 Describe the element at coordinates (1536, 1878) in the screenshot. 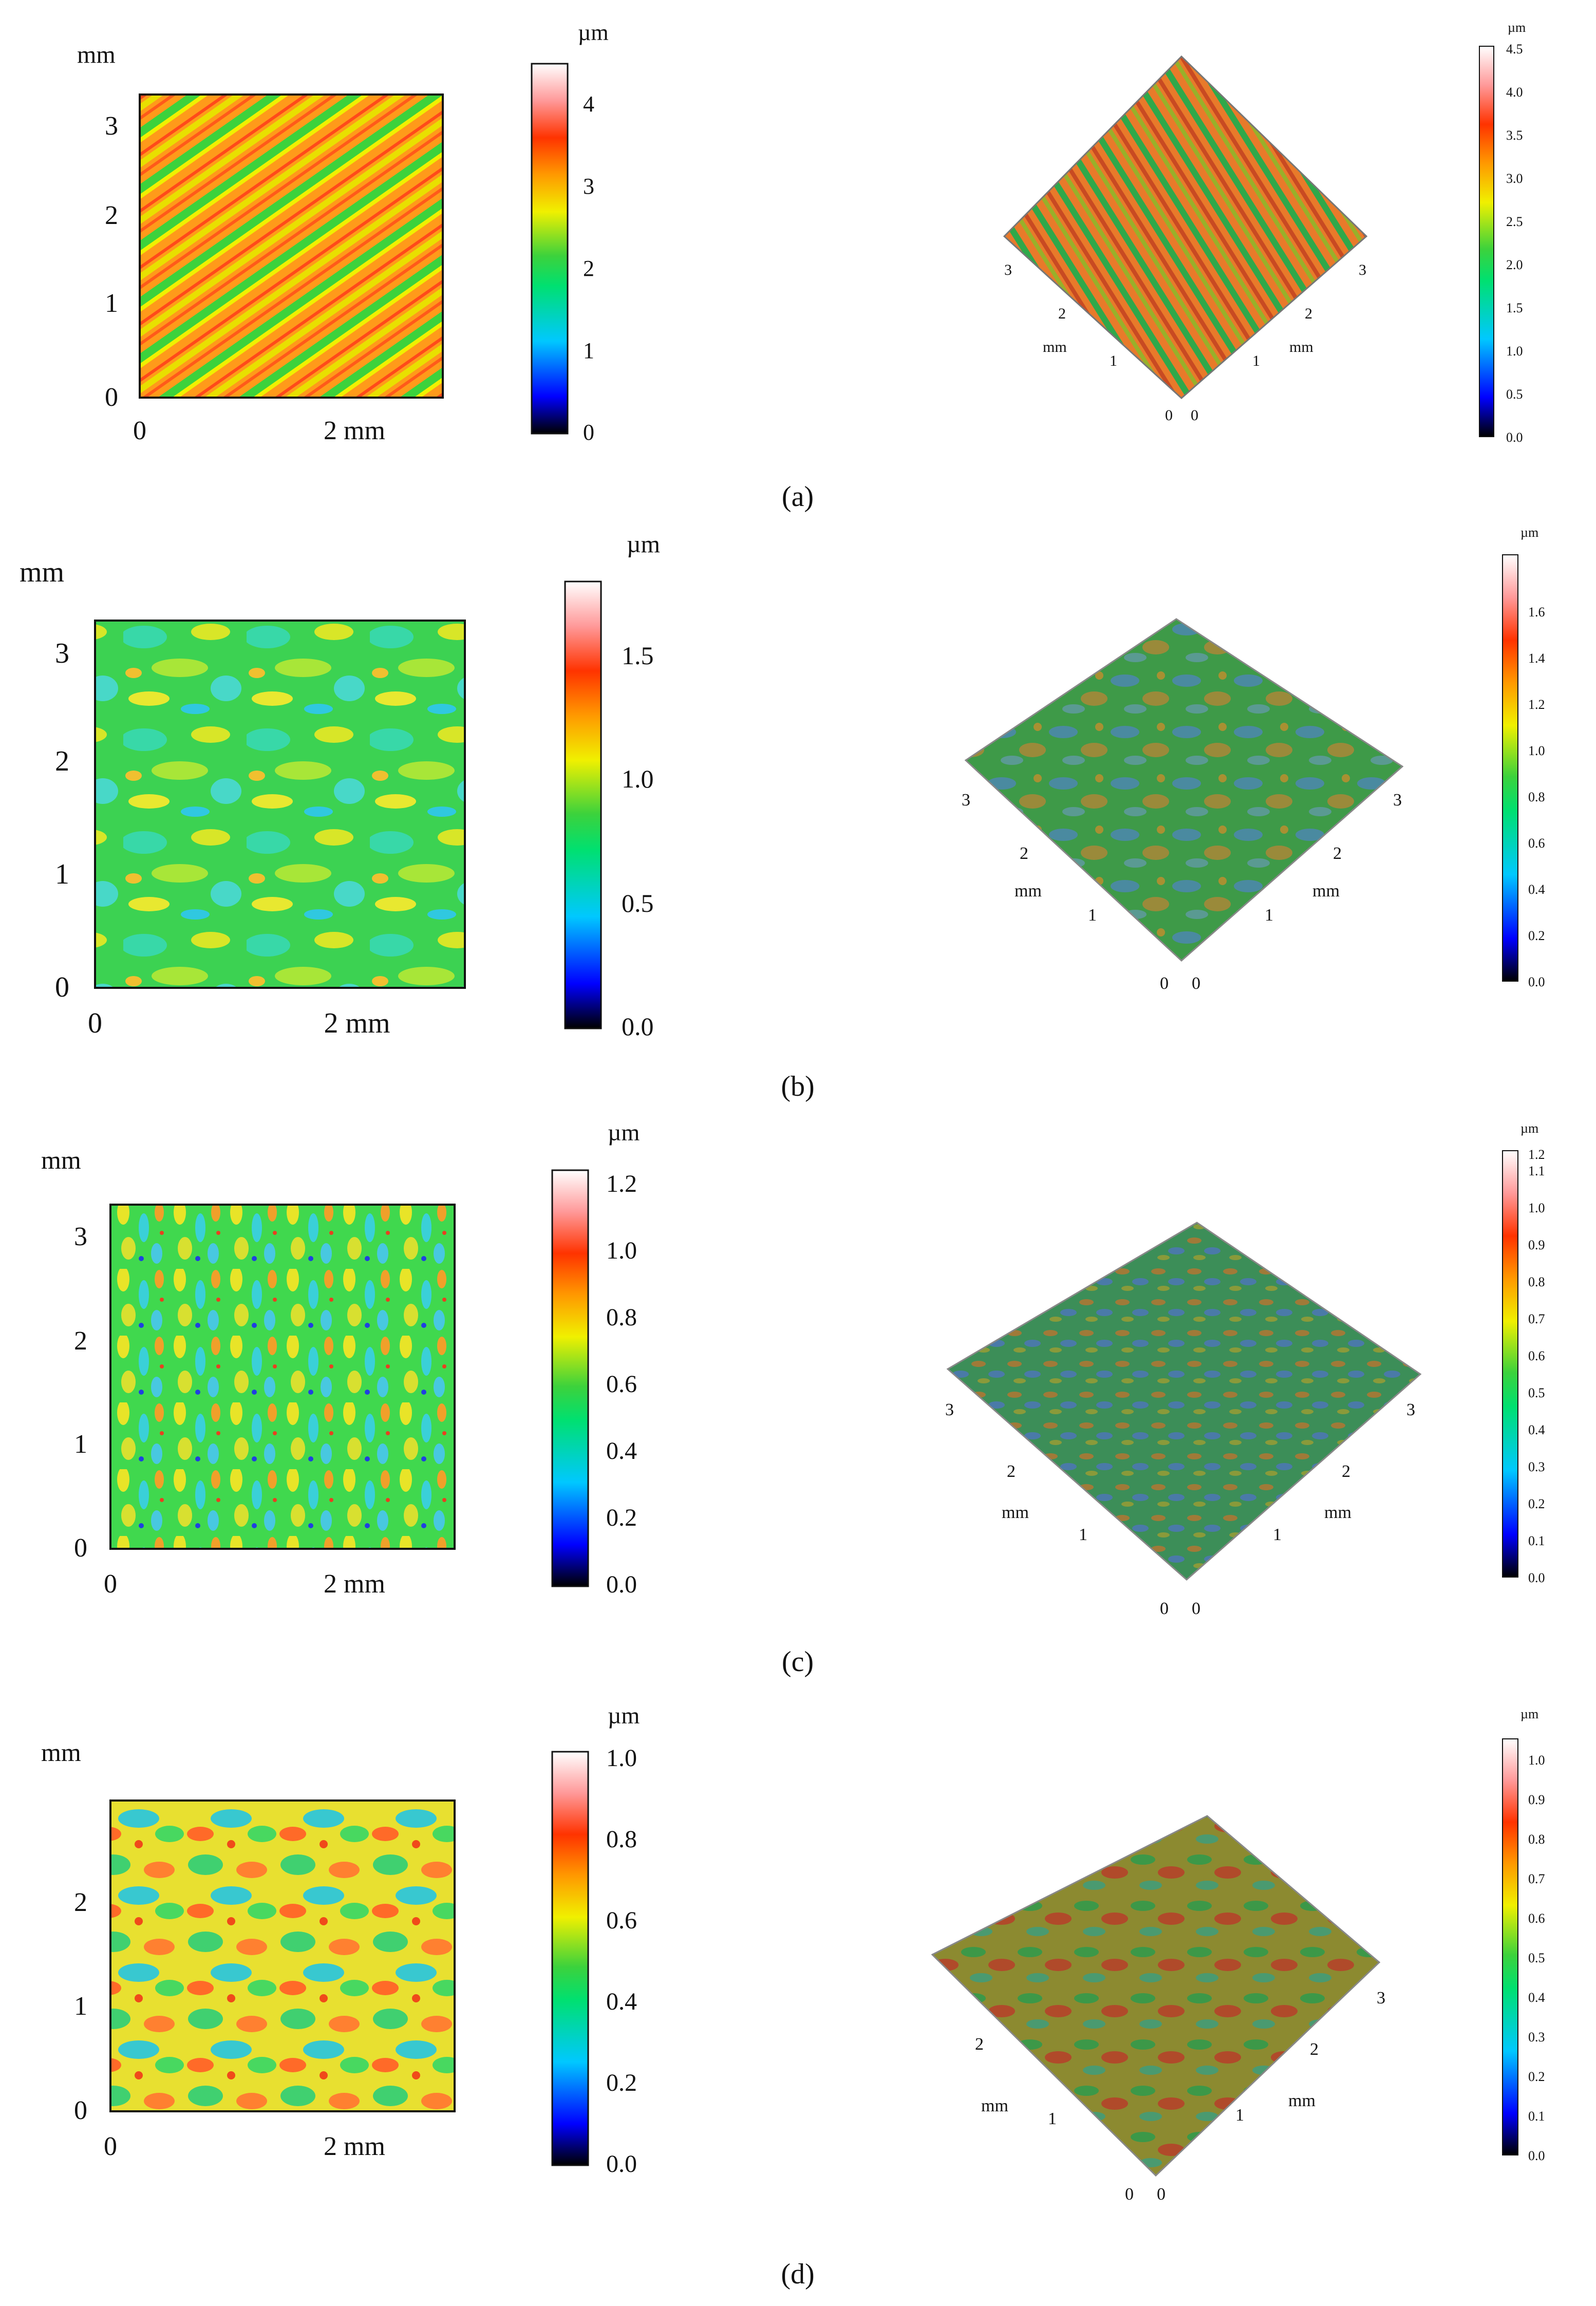

I see `colorbar-tick: 0.7` at that location.